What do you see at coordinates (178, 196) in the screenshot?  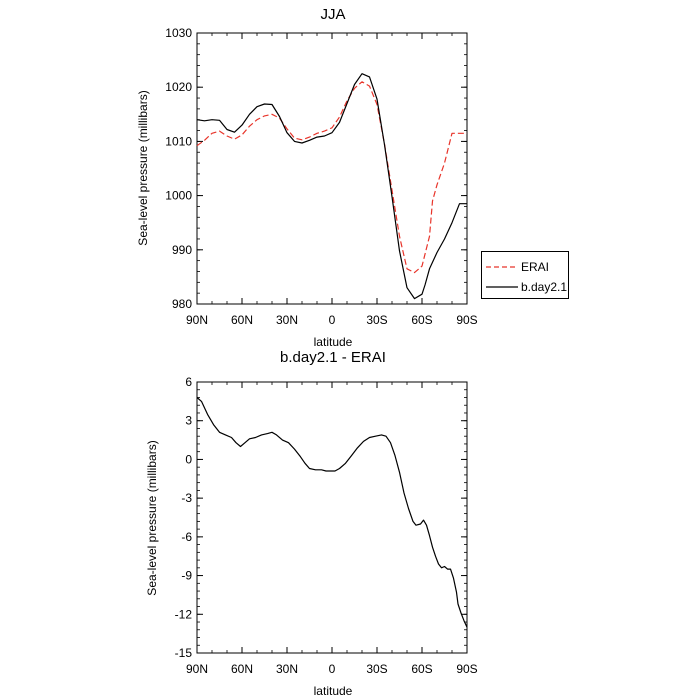 I see `top-y-tick-label: 1000` at bounding box center [178, 196].